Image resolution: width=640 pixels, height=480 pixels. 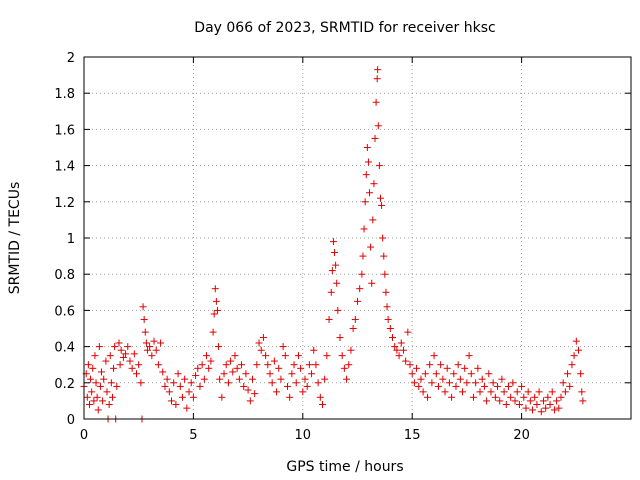 What do you see at coordinates (64, 94) in the screenshot?
I see `y-tick-label: 1.8` at bounding box center [64, 94].